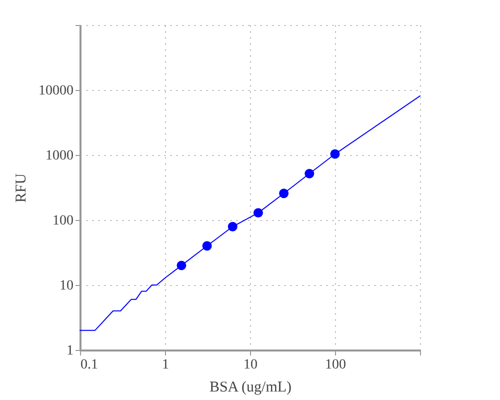  I want to click on y-tick-label: 10, so click(67, 286).